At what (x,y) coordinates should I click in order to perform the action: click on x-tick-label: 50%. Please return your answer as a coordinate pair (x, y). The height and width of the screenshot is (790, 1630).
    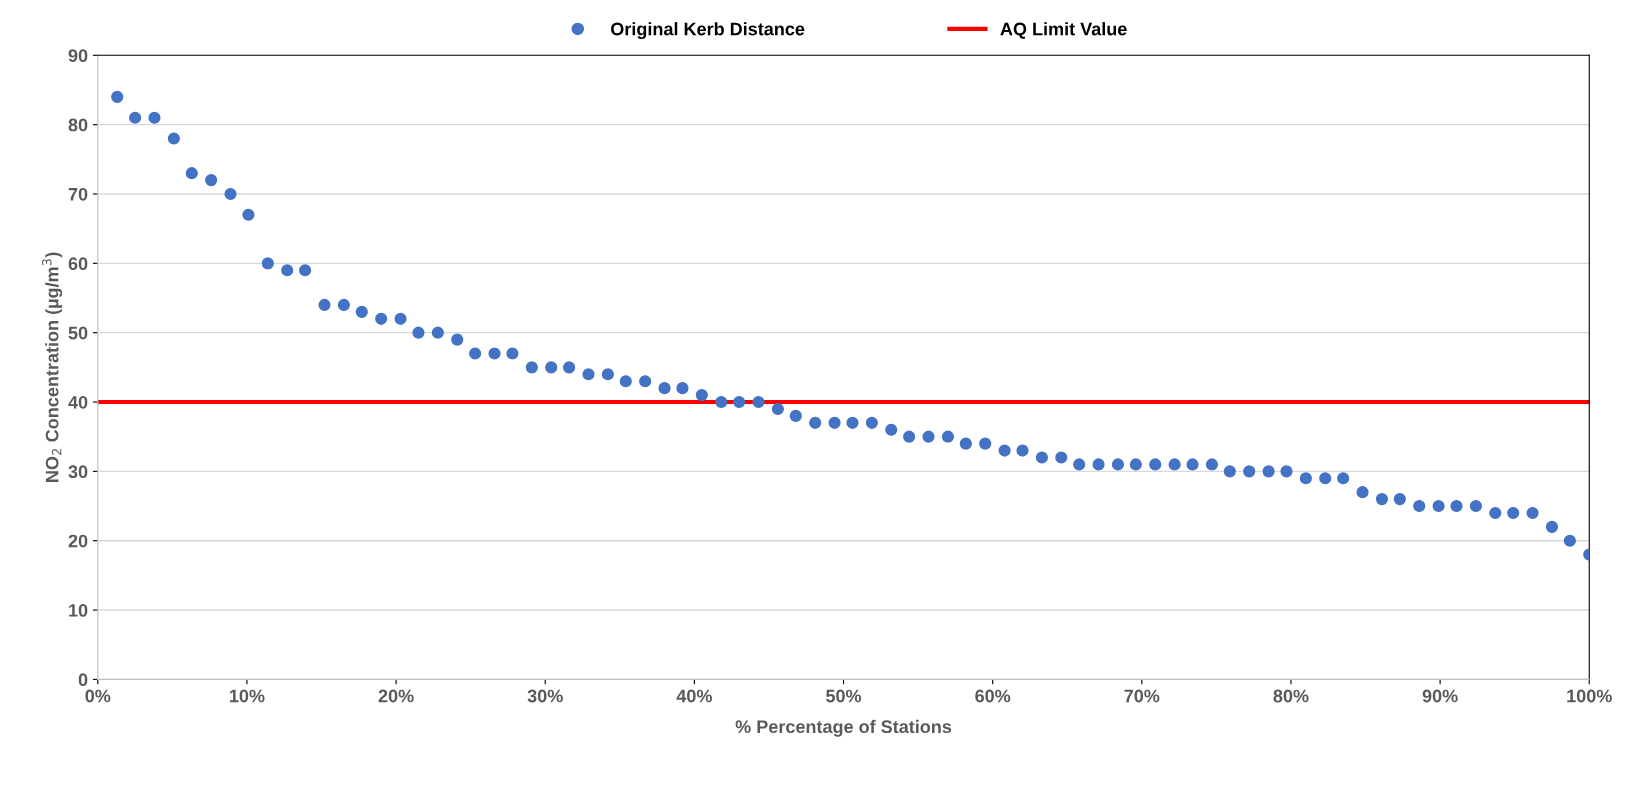
    Looking at the image, I should click on (844, 696).